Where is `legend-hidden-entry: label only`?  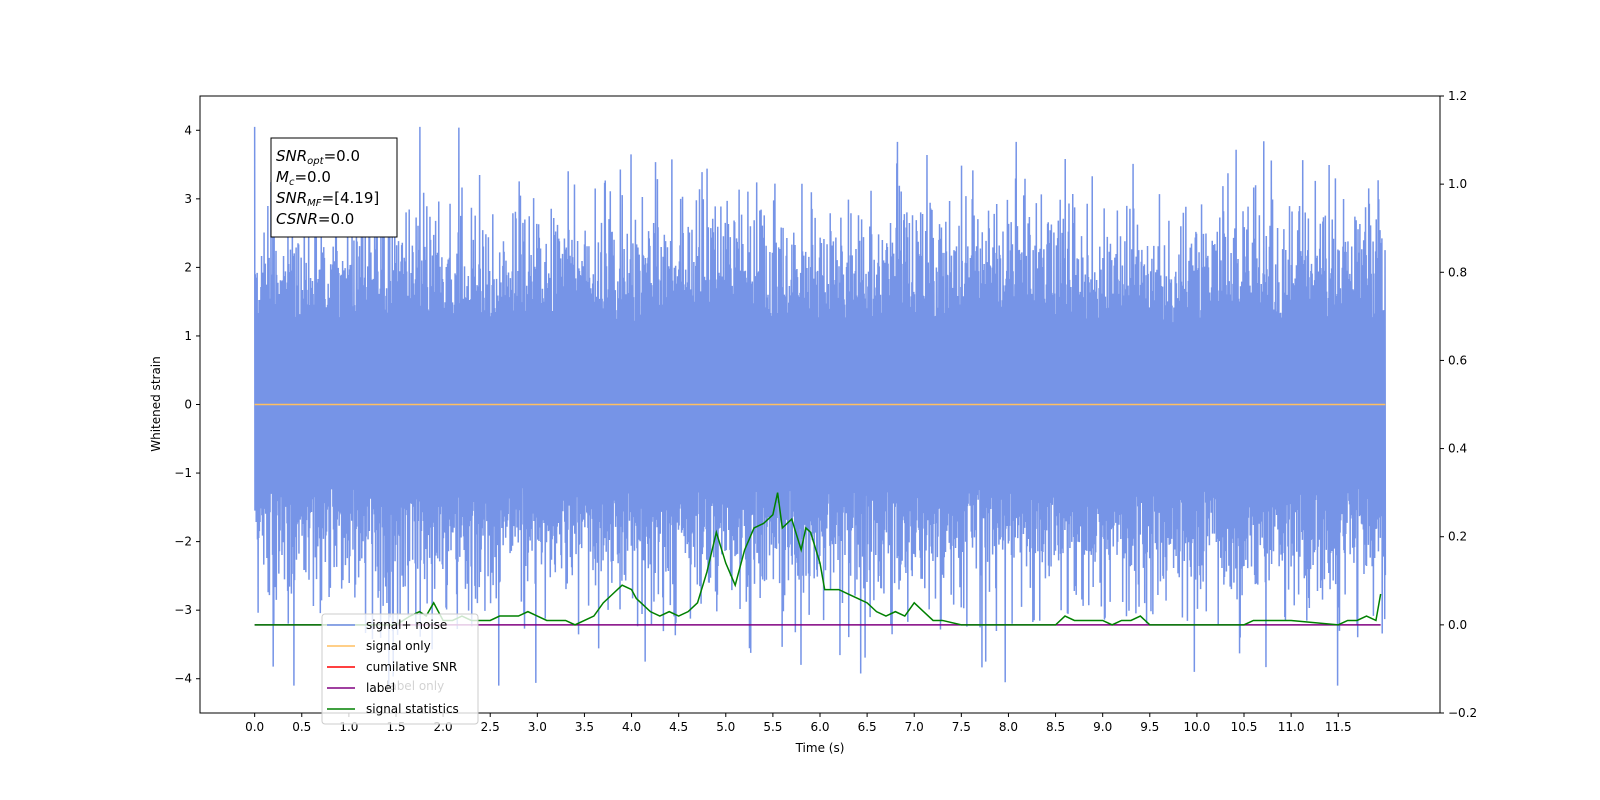
legend-hidden-entry: label only is located at coordinates (415, 686).